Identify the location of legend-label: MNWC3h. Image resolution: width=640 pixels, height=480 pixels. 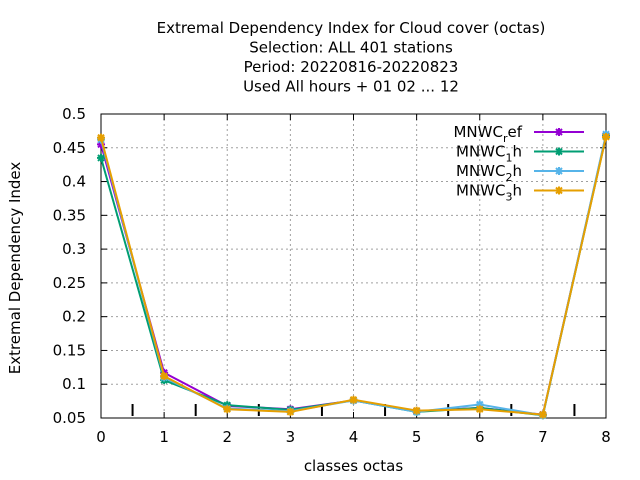
(489, 193).